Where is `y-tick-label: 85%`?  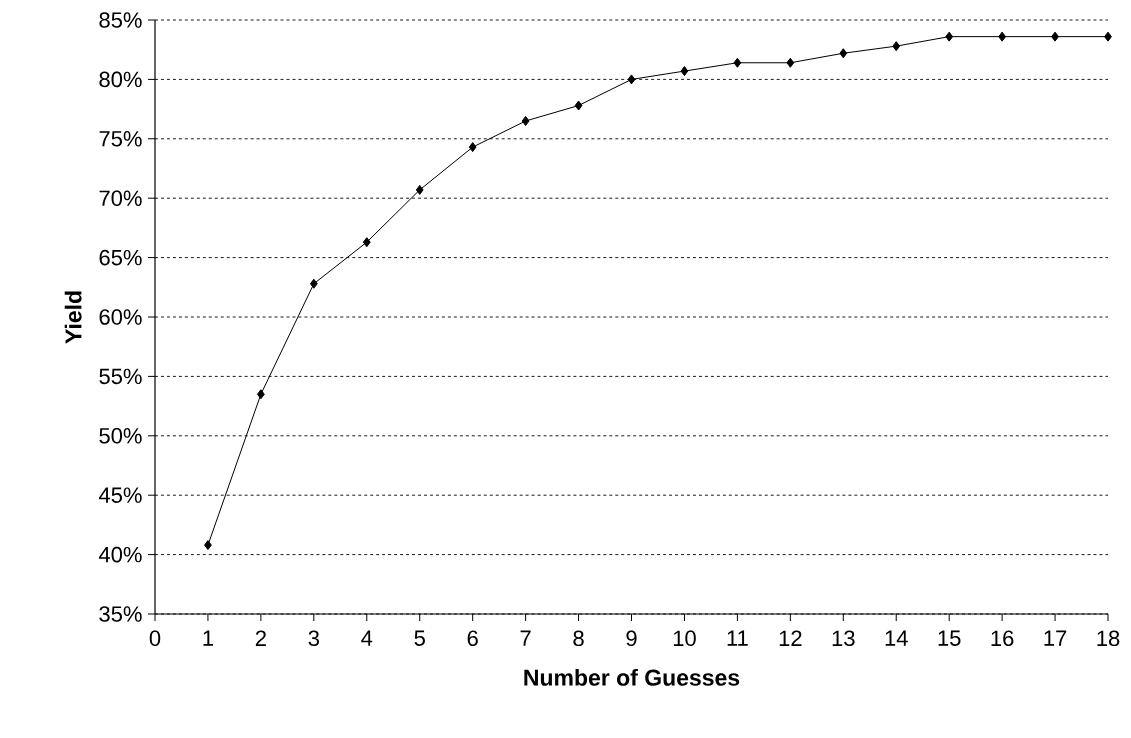
y-tick-label: 85% is located at coordinates (120, 20).